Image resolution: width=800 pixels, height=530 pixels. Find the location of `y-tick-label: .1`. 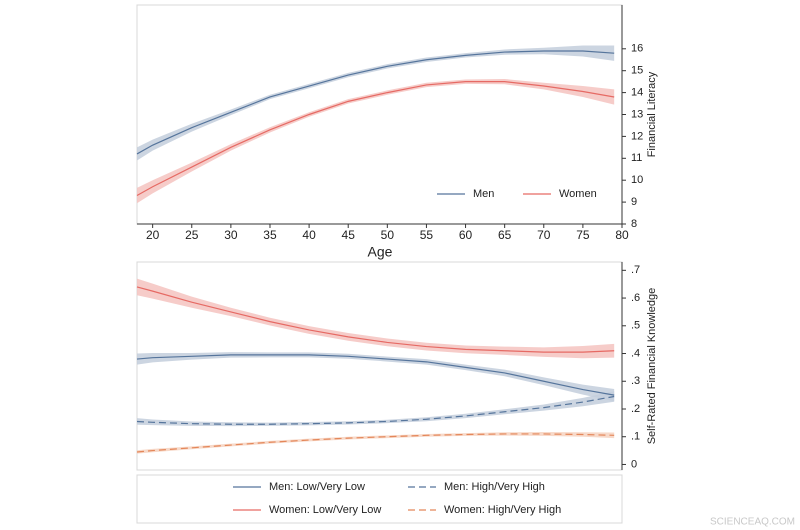

y-tick-label: .1 is located at coordinates (635, 437).